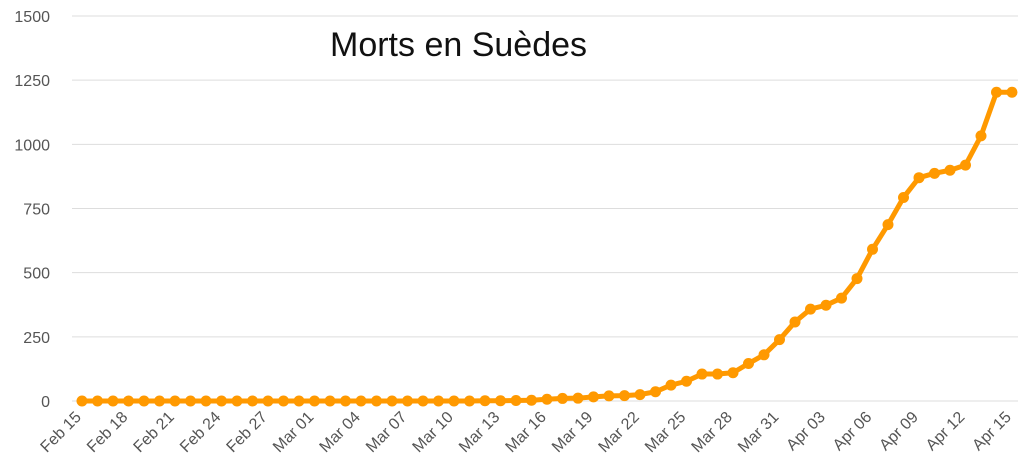 The width and height of the screenshot is (1024, 475). Describe the element at coordinates (200, 432) in the screenshot. I see `x-tick-label: Feb 24` at that location.